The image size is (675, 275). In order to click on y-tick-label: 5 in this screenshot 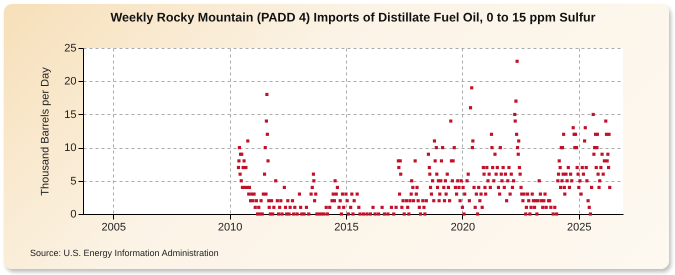, I will do `click(73, 181)`.